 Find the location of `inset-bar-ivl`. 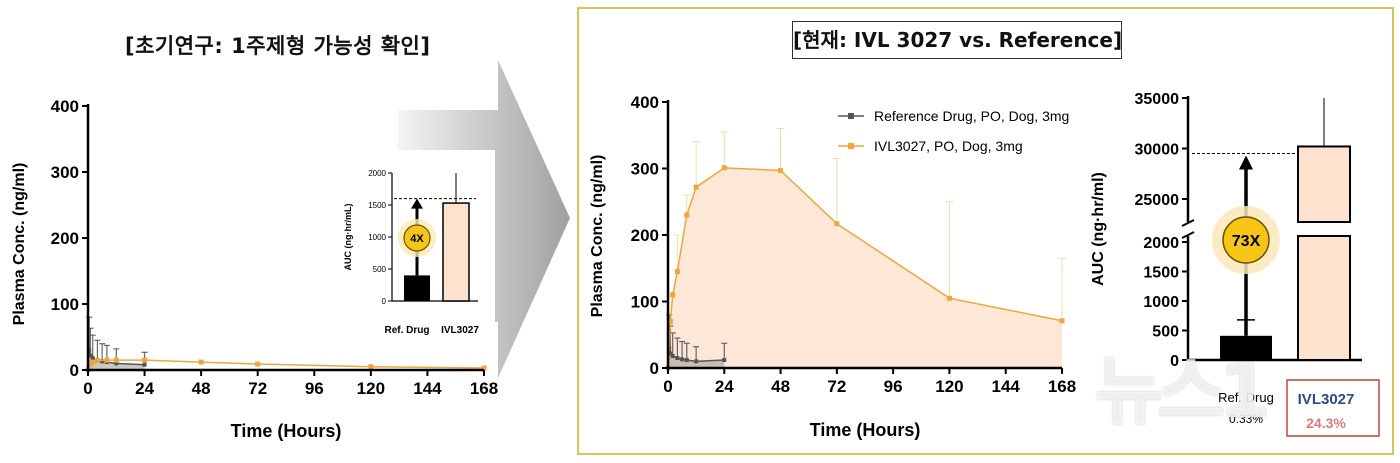

inset-bar-ivl is located at coordinates (456, 252).